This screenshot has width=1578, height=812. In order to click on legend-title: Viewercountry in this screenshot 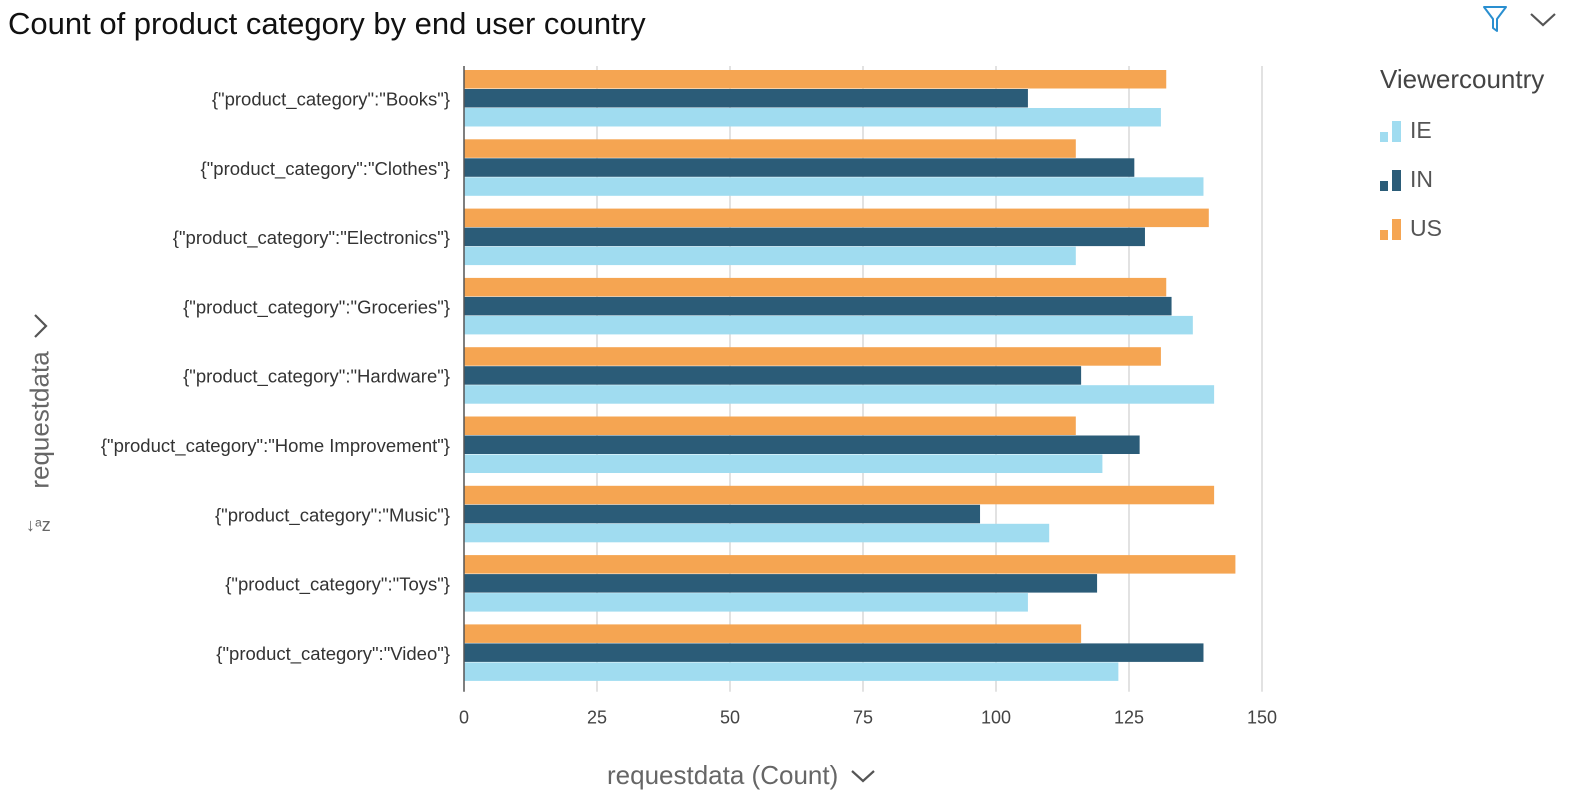, I will do `click(1462, 79)`.